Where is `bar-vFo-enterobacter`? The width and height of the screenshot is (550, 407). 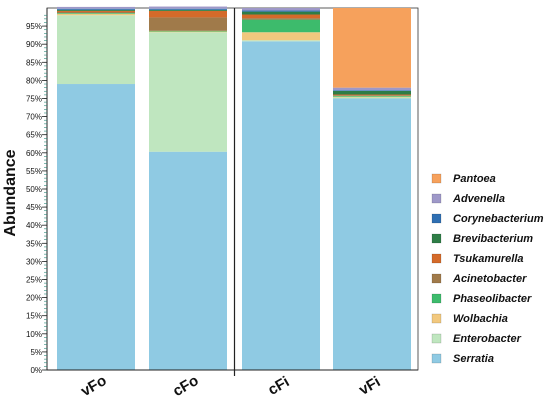 bar-vFo-enterobacter is located at coordinates (96, 50).